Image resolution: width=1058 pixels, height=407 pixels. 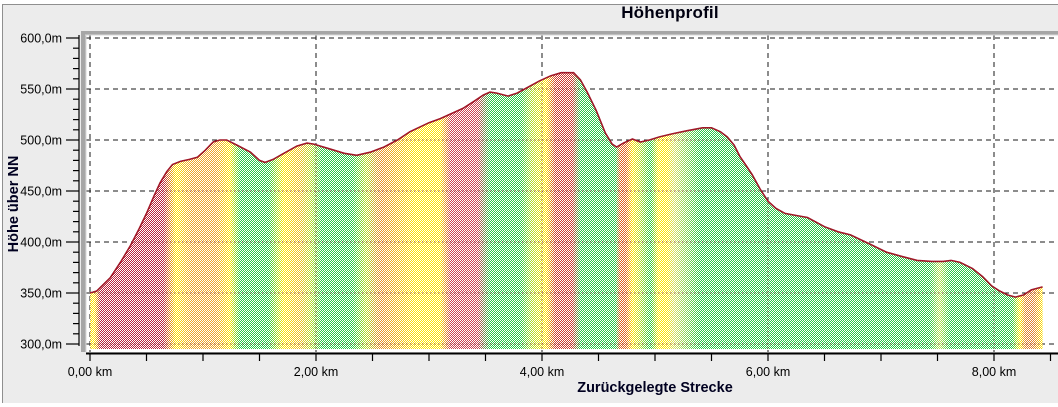 What do you see at coordinates (670, 12) in the screenshot?
I see `chart-title: Höhenprofil` at bounding box center [670, 12].